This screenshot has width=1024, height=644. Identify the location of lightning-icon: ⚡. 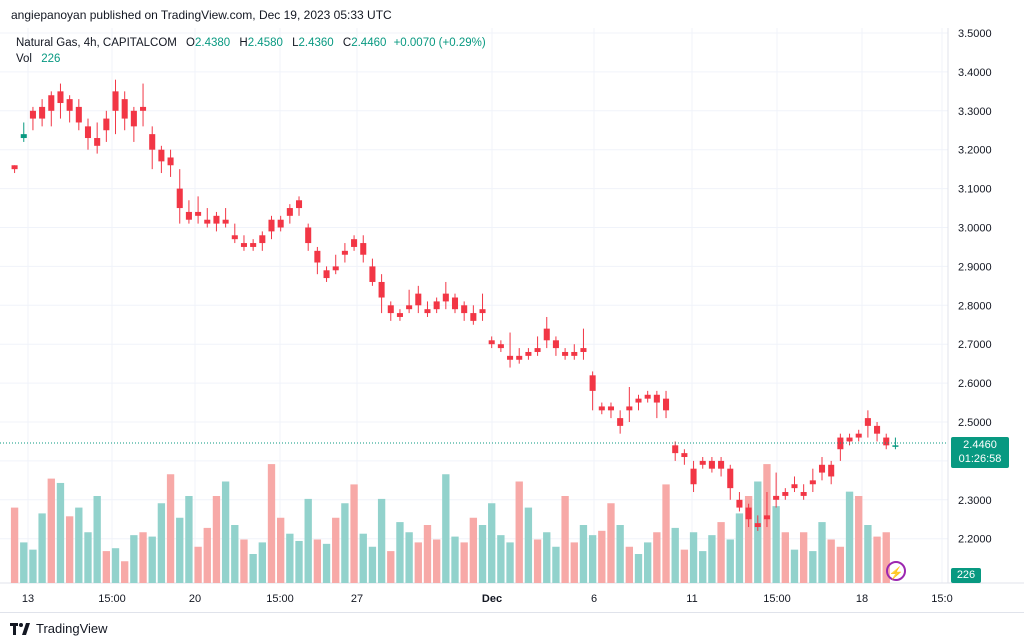
(896, 571).